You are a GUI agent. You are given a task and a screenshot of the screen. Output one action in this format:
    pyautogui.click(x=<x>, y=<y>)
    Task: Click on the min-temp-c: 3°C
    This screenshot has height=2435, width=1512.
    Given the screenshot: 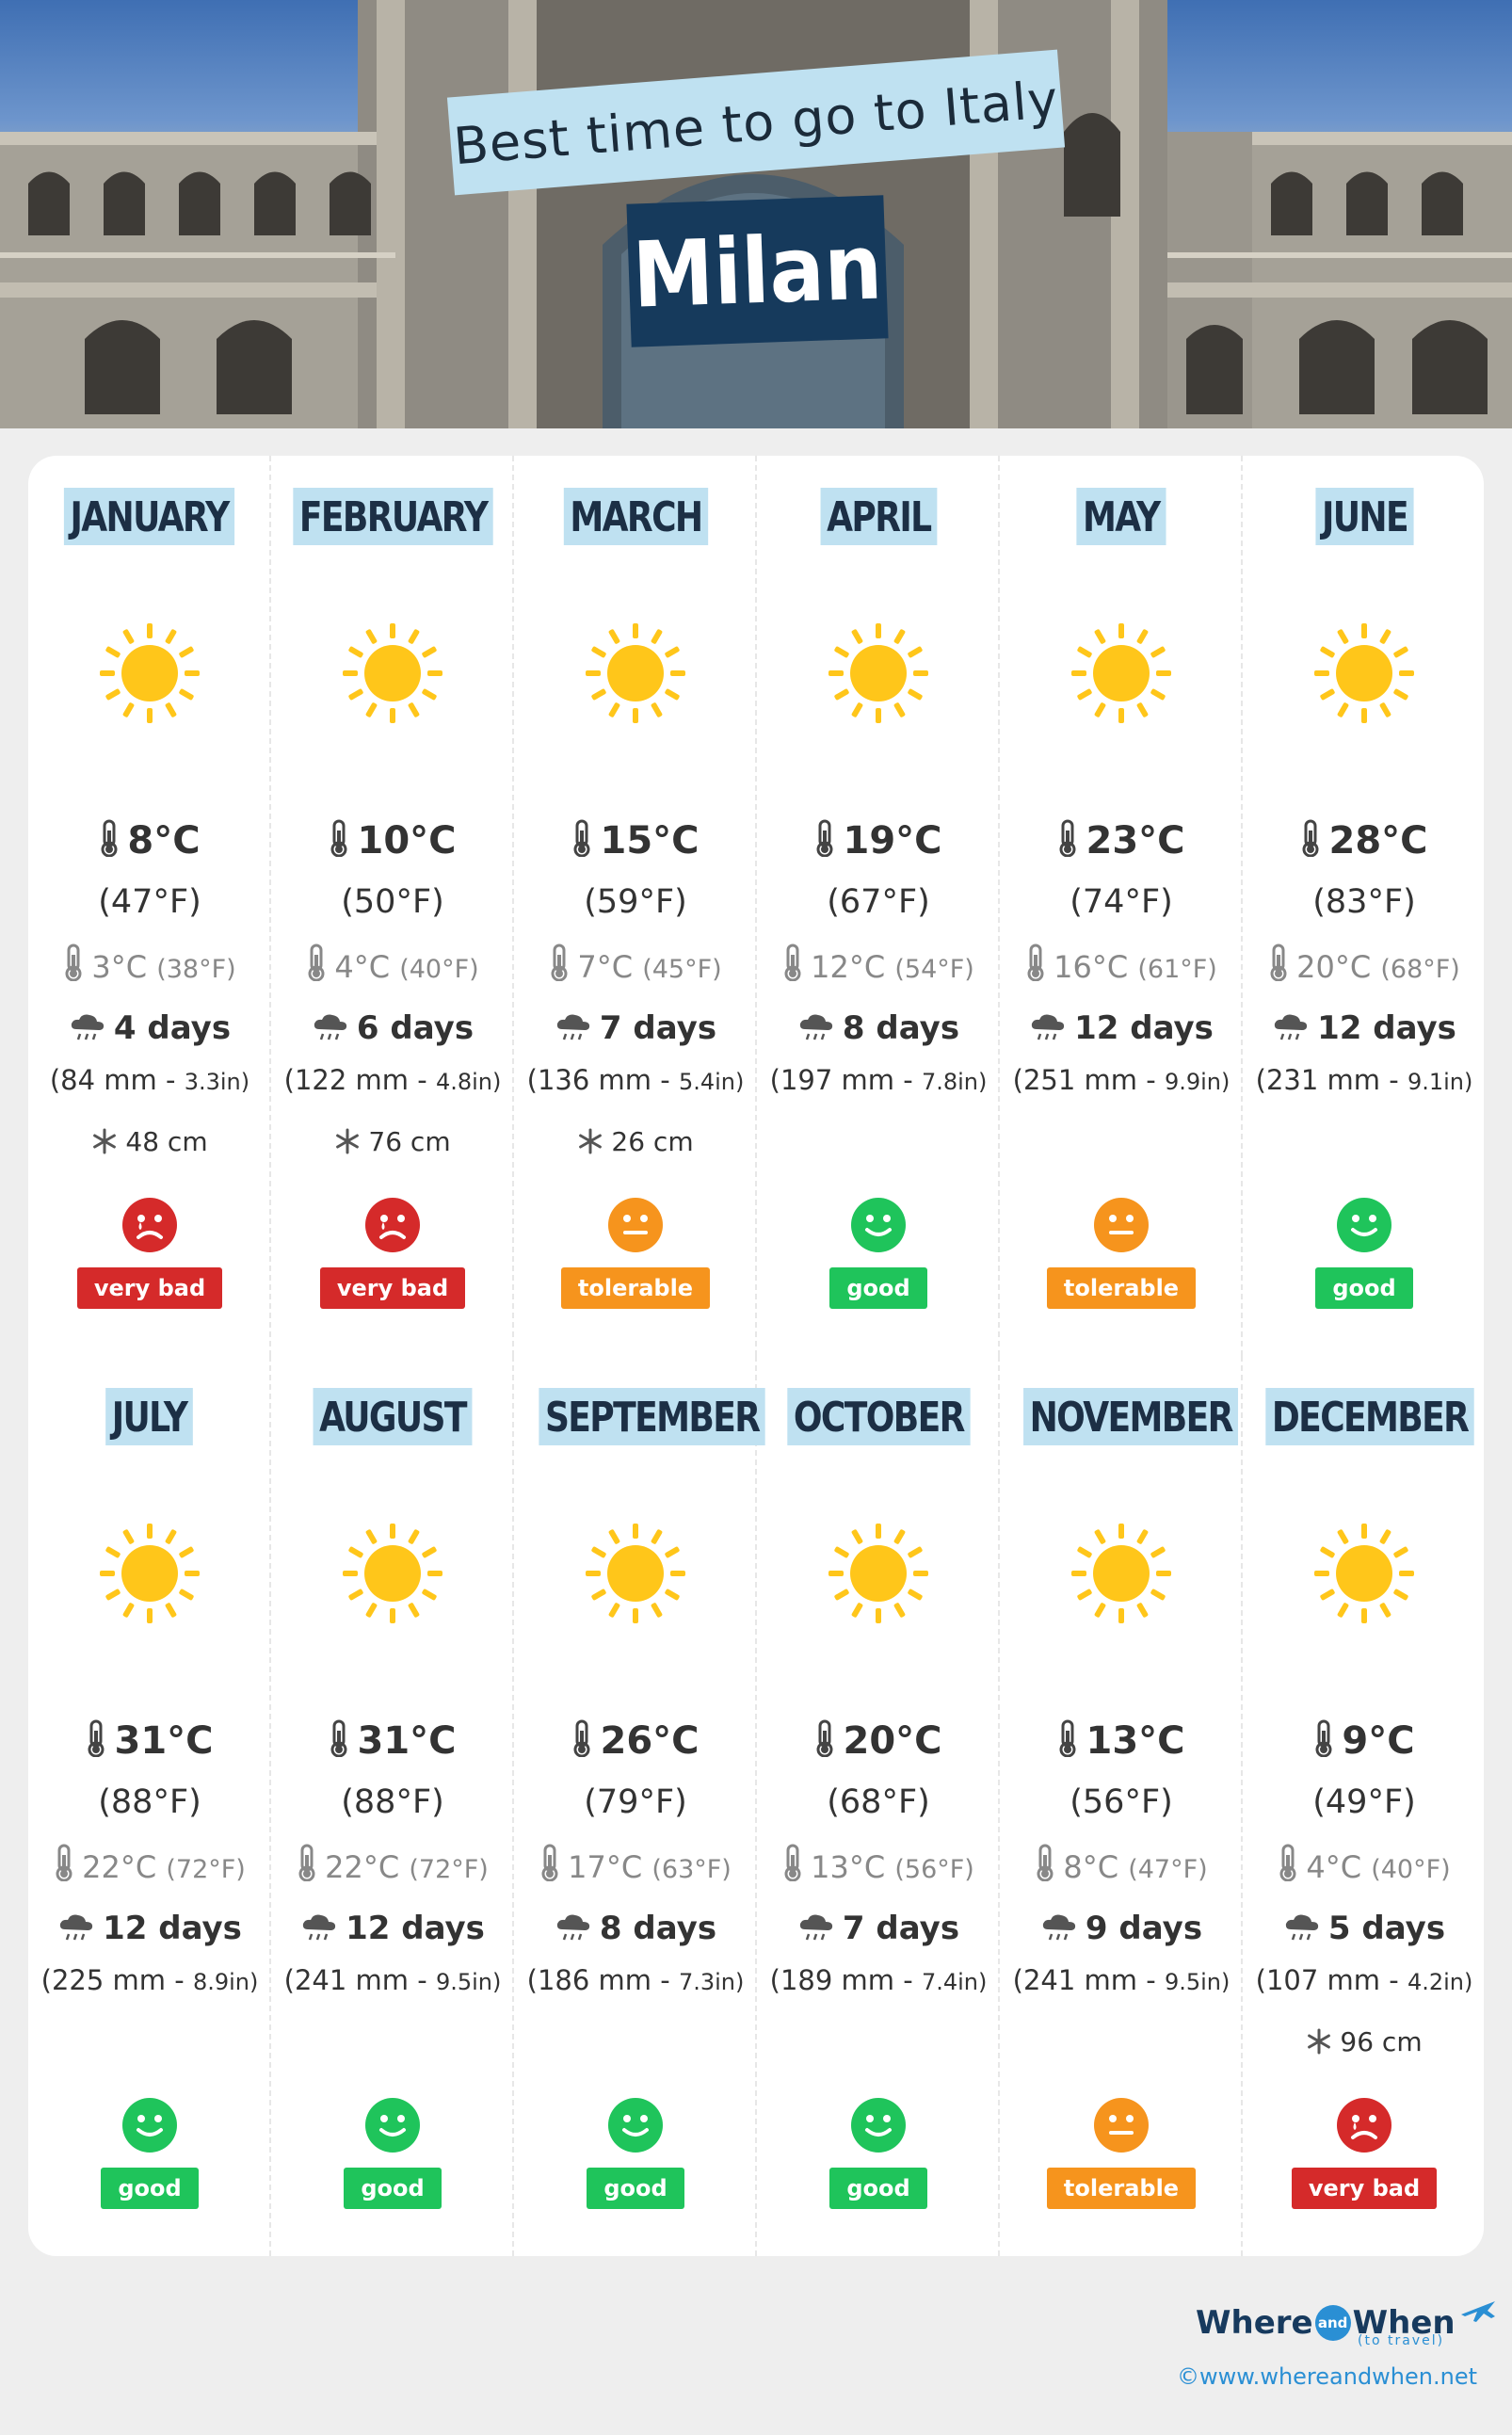 What is the action you would take?
    pyautogui.click(x=119, y=967)
    